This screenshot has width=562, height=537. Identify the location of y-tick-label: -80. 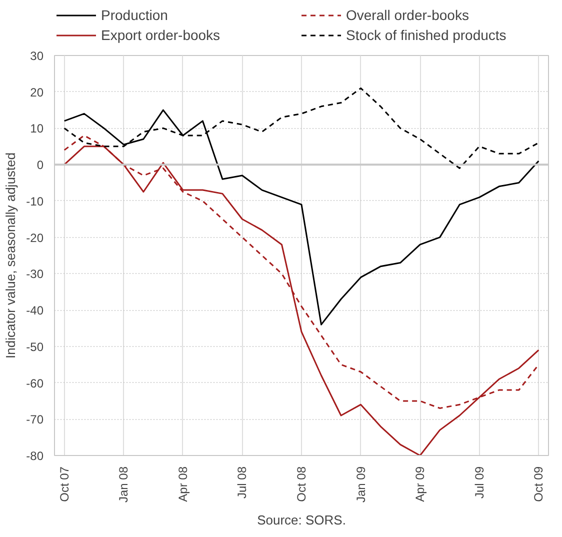
(35, 456).